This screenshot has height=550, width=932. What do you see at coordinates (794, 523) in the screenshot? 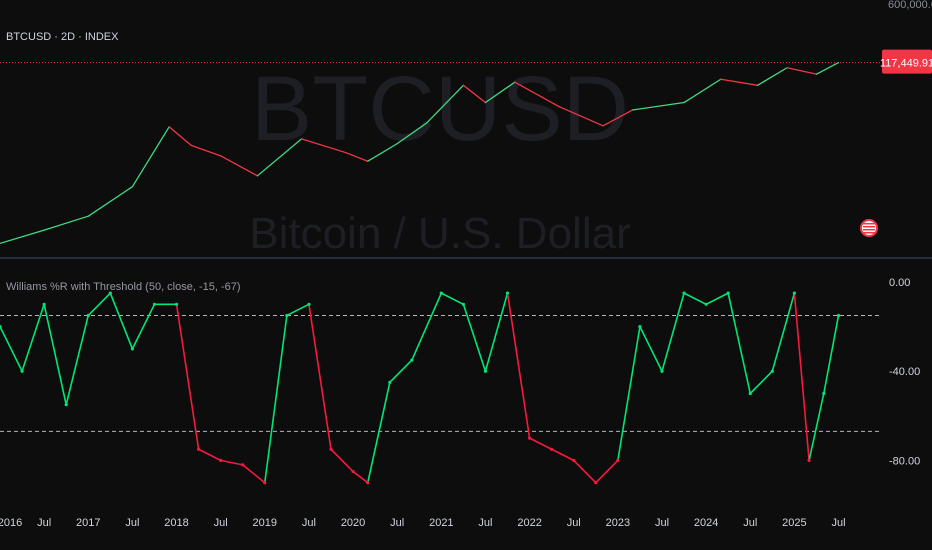
I see `x-axis-tick: 2025` at bounding box center [794, 523].